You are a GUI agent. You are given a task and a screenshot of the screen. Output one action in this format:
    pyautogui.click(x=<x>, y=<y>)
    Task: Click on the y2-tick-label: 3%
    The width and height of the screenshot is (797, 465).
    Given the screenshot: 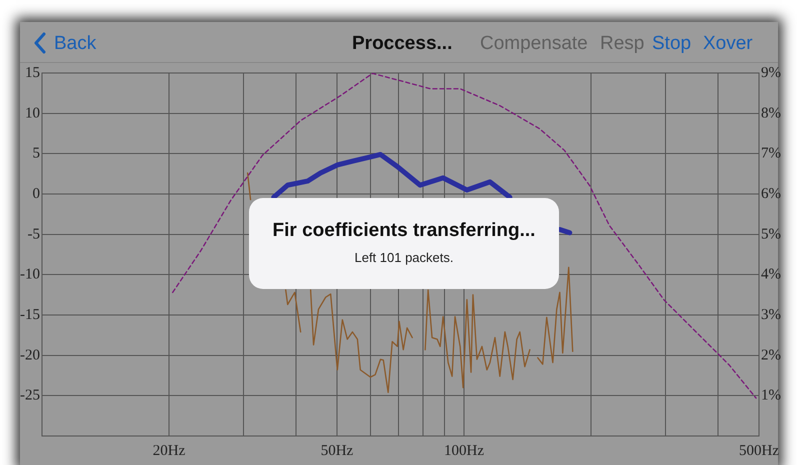 What is the action you would take?
    pyautogui.click(x=771, y=314)
    